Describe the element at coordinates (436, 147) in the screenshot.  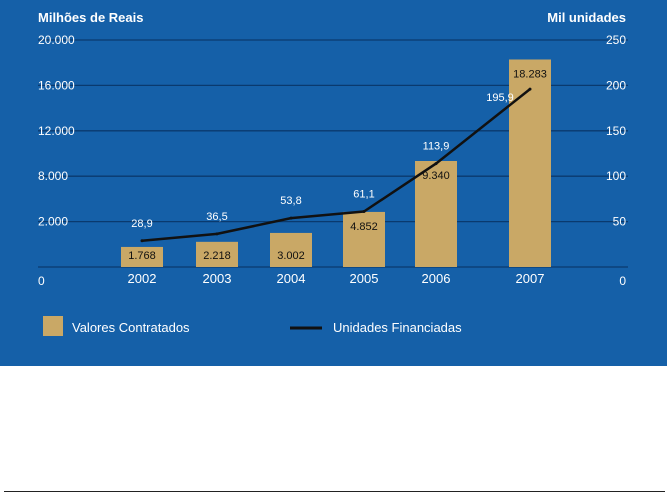
I see `line-value-label: 113,9` at that location.